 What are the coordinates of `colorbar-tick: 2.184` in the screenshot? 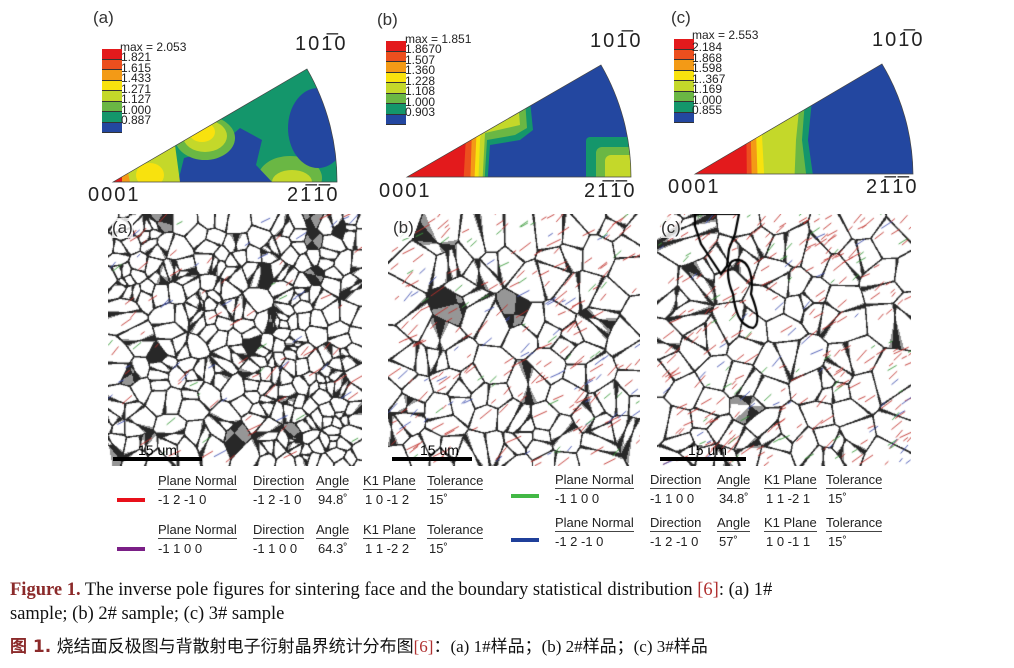 It's located at (707, 47).